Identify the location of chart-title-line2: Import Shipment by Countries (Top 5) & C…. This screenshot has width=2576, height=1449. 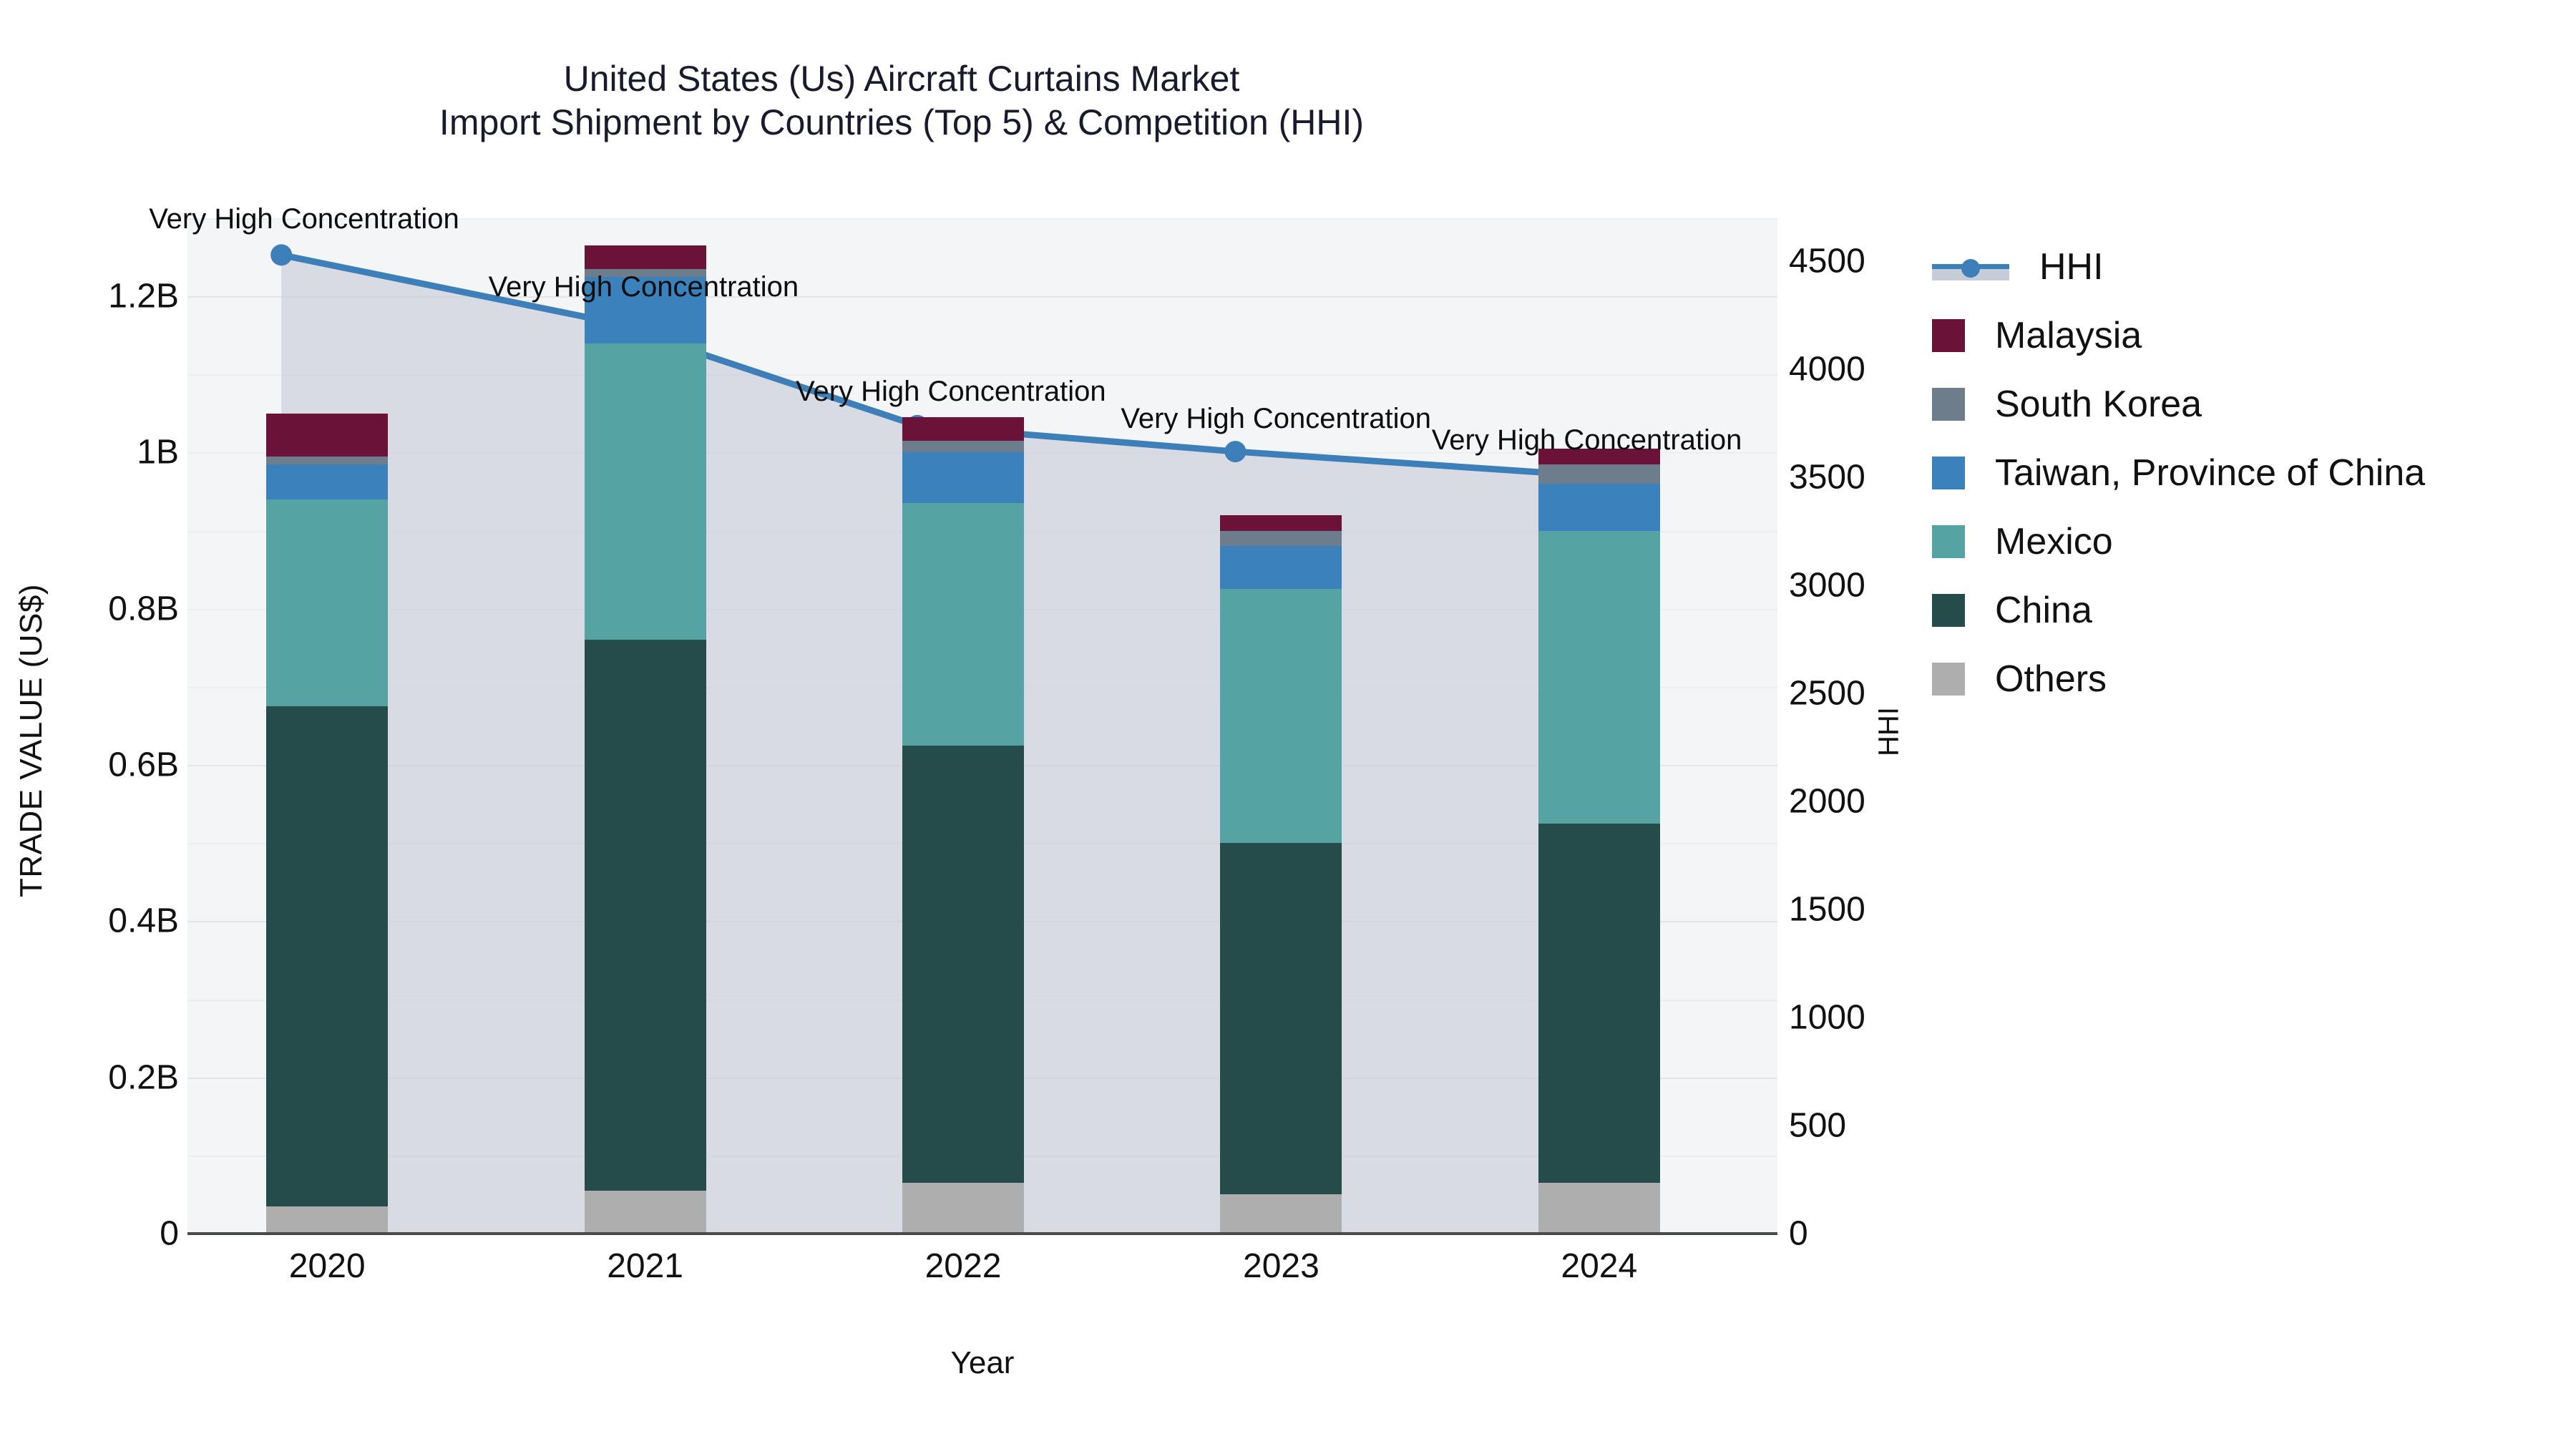
(902, 122).